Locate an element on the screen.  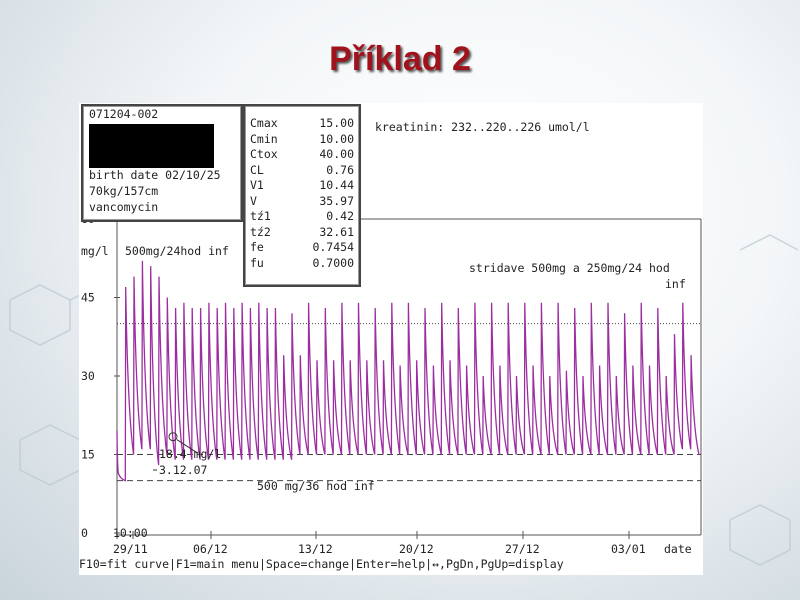
param-value: 40.00 is located at coordinates (336, 154).